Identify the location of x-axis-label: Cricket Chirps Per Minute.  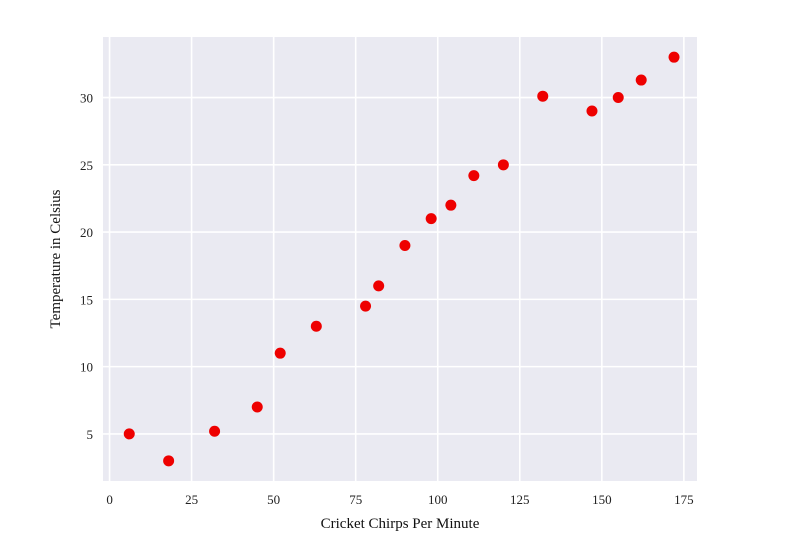
(400, 524).